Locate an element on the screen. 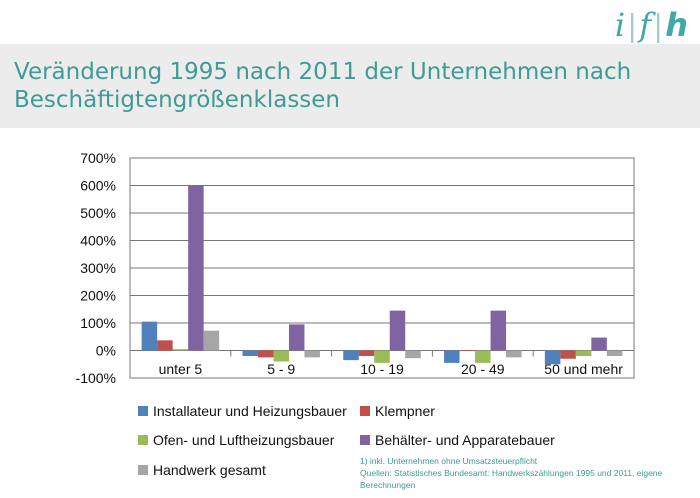  y-tick-label: 100% is located at coordinates (98, 323).